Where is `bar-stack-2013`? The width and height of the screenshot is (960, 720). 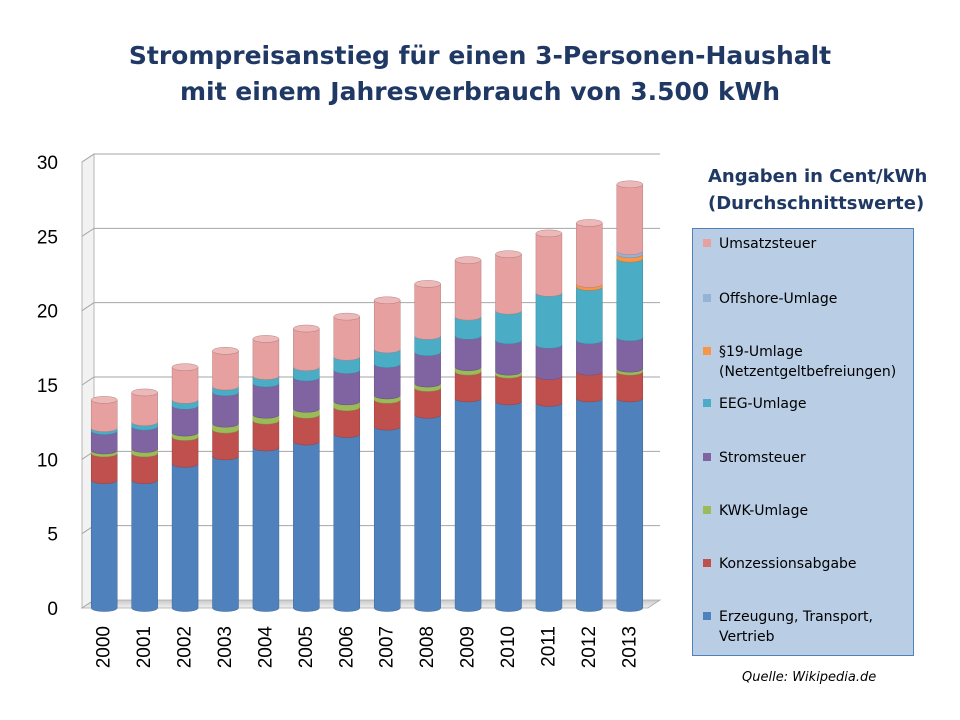
bar-stack-2013 is located at coordinates (630, 396).